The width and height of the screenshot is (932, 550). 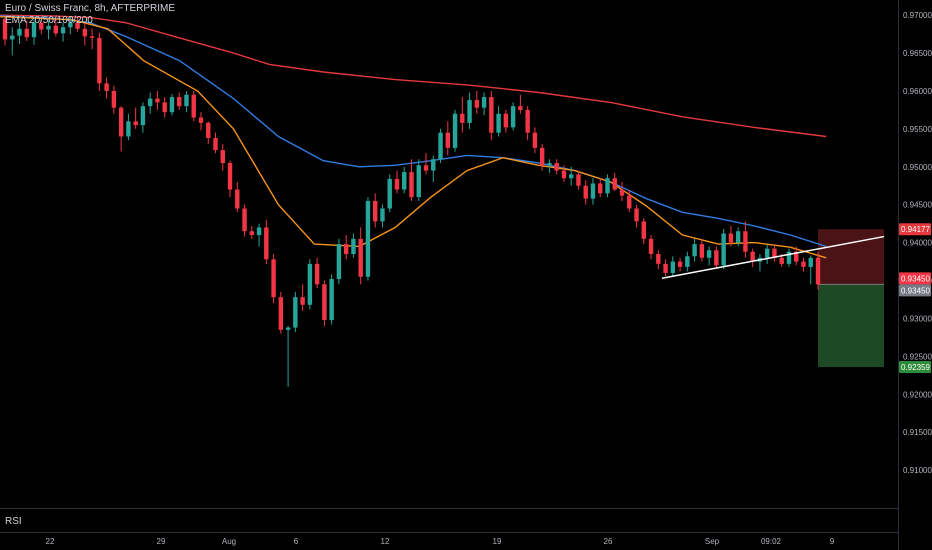 What do you see at coordinates (915, 367) in the screenshot?
I see `target-price-label: 0.92359` at bounding box center [915, 367].